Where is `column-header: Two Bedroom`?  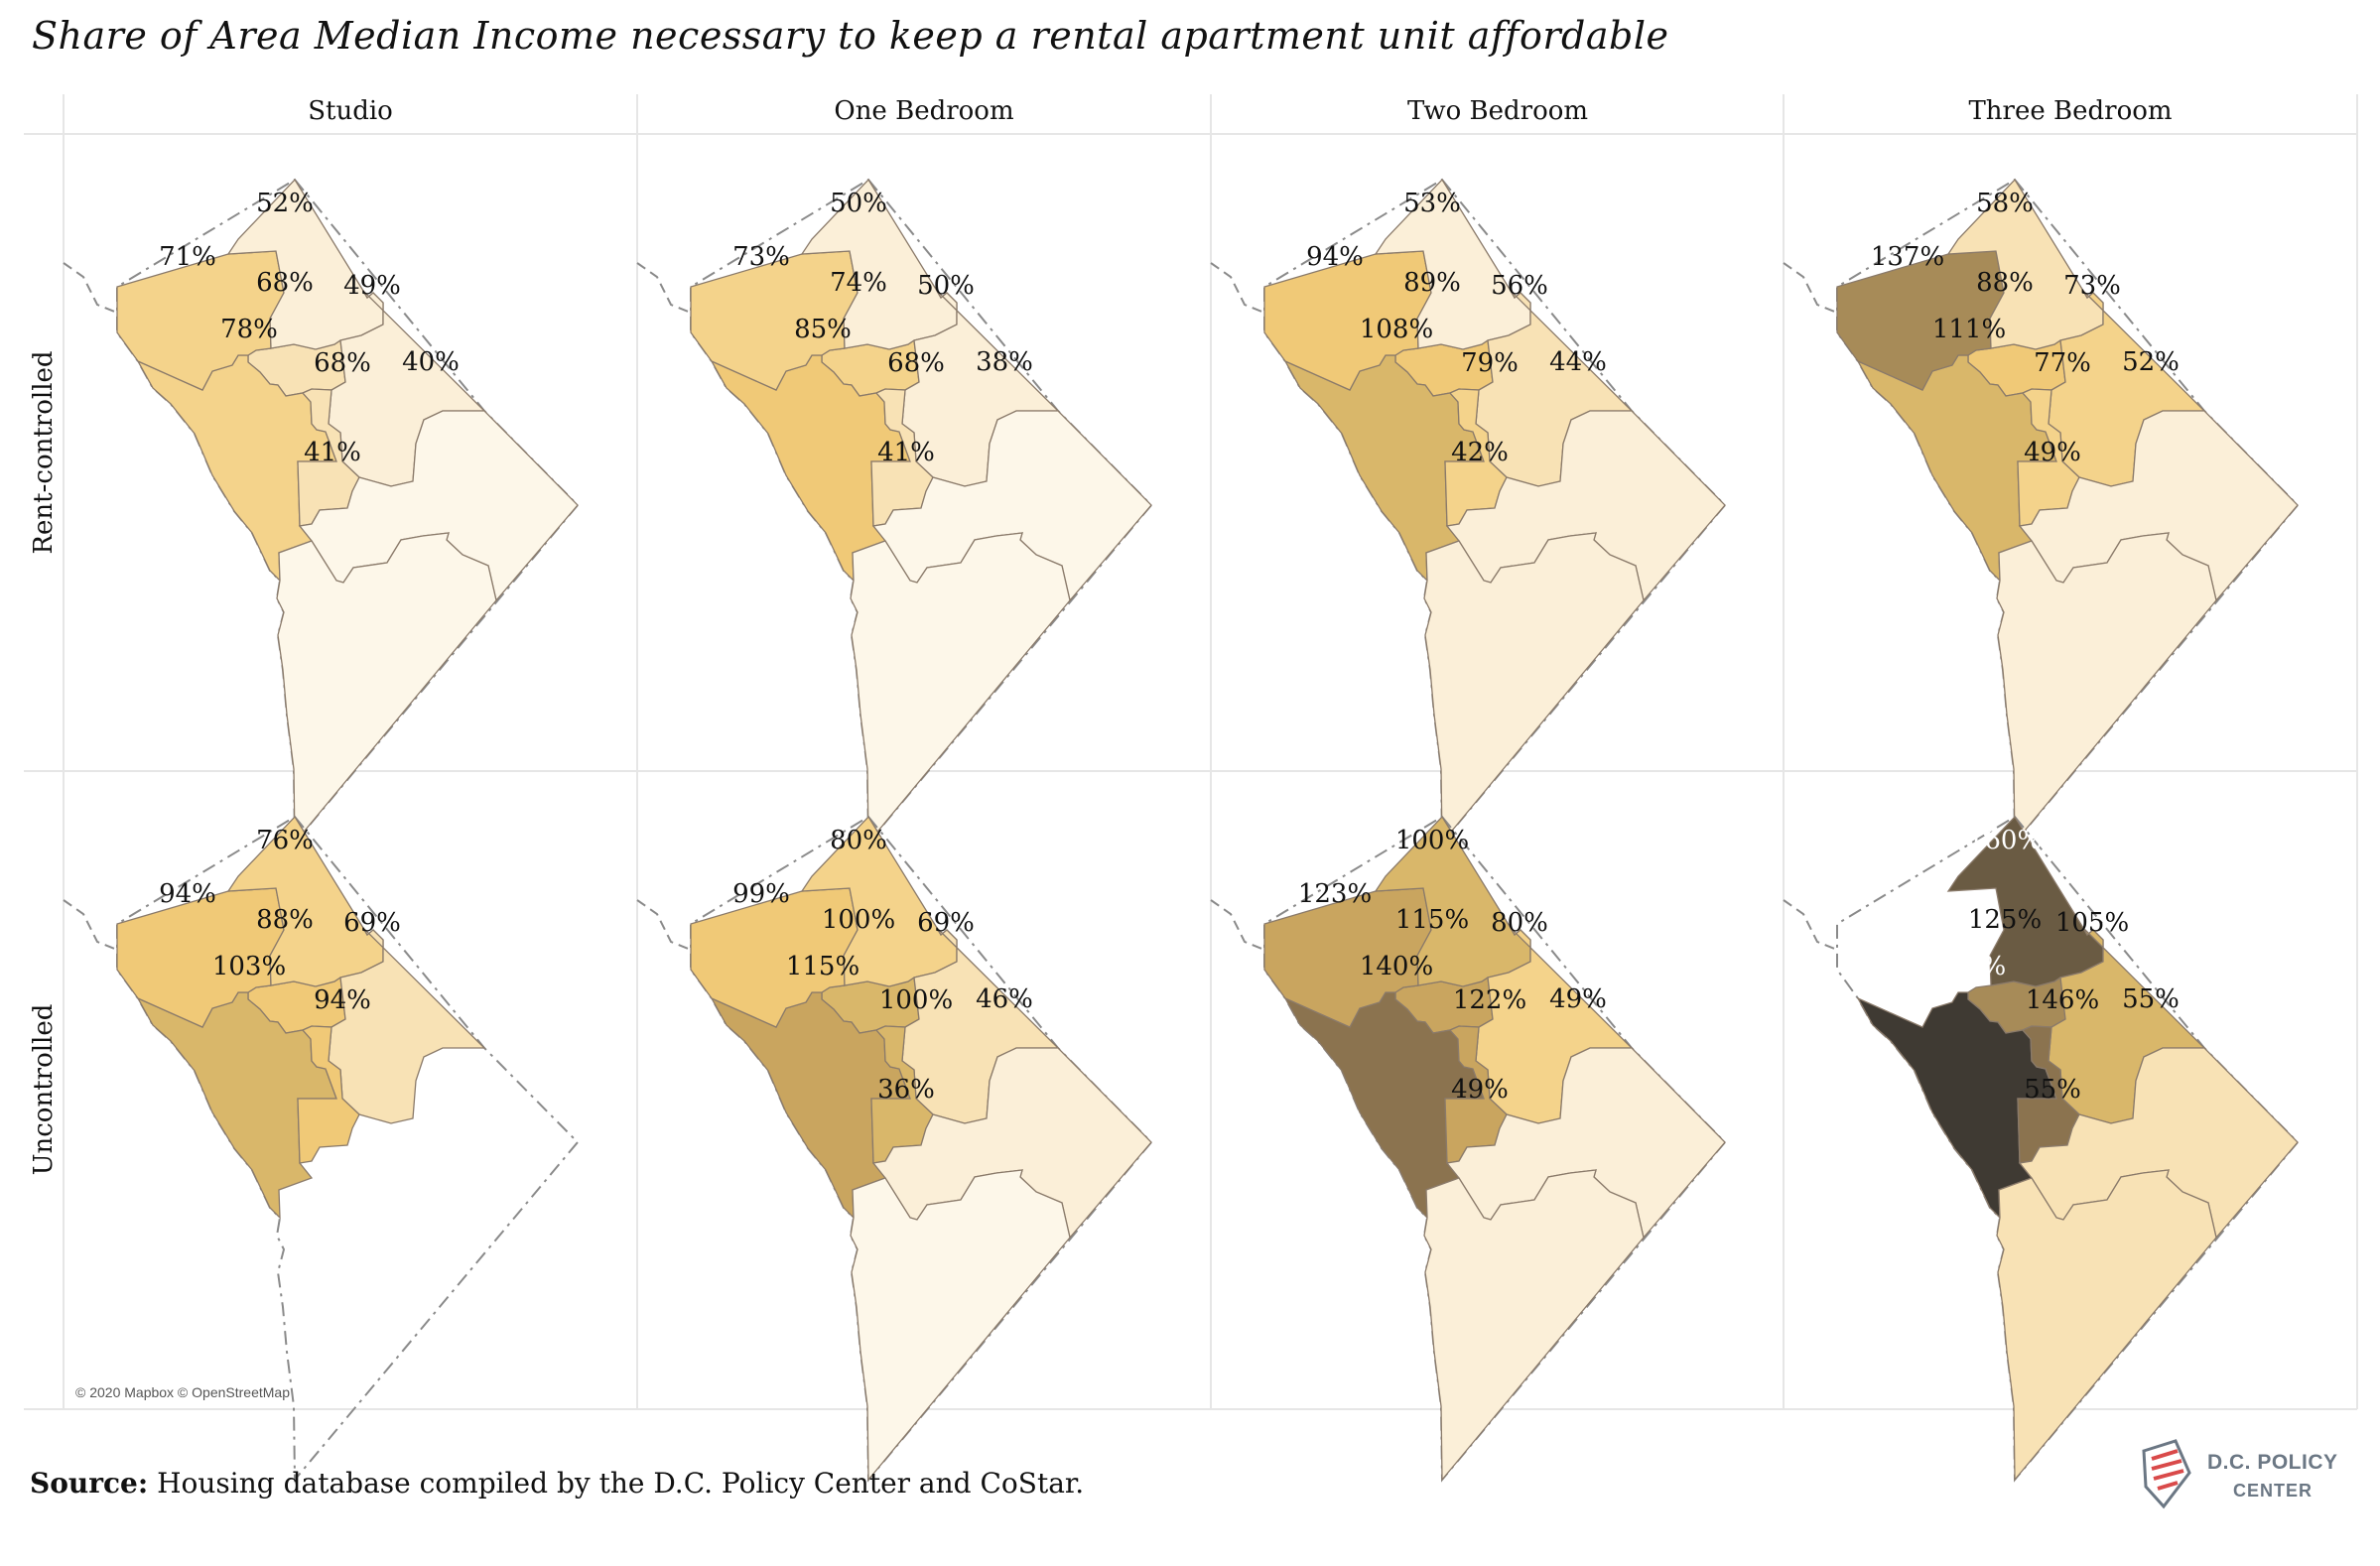 column-header: Two Bedroom is located at coordinates (1497, 111).